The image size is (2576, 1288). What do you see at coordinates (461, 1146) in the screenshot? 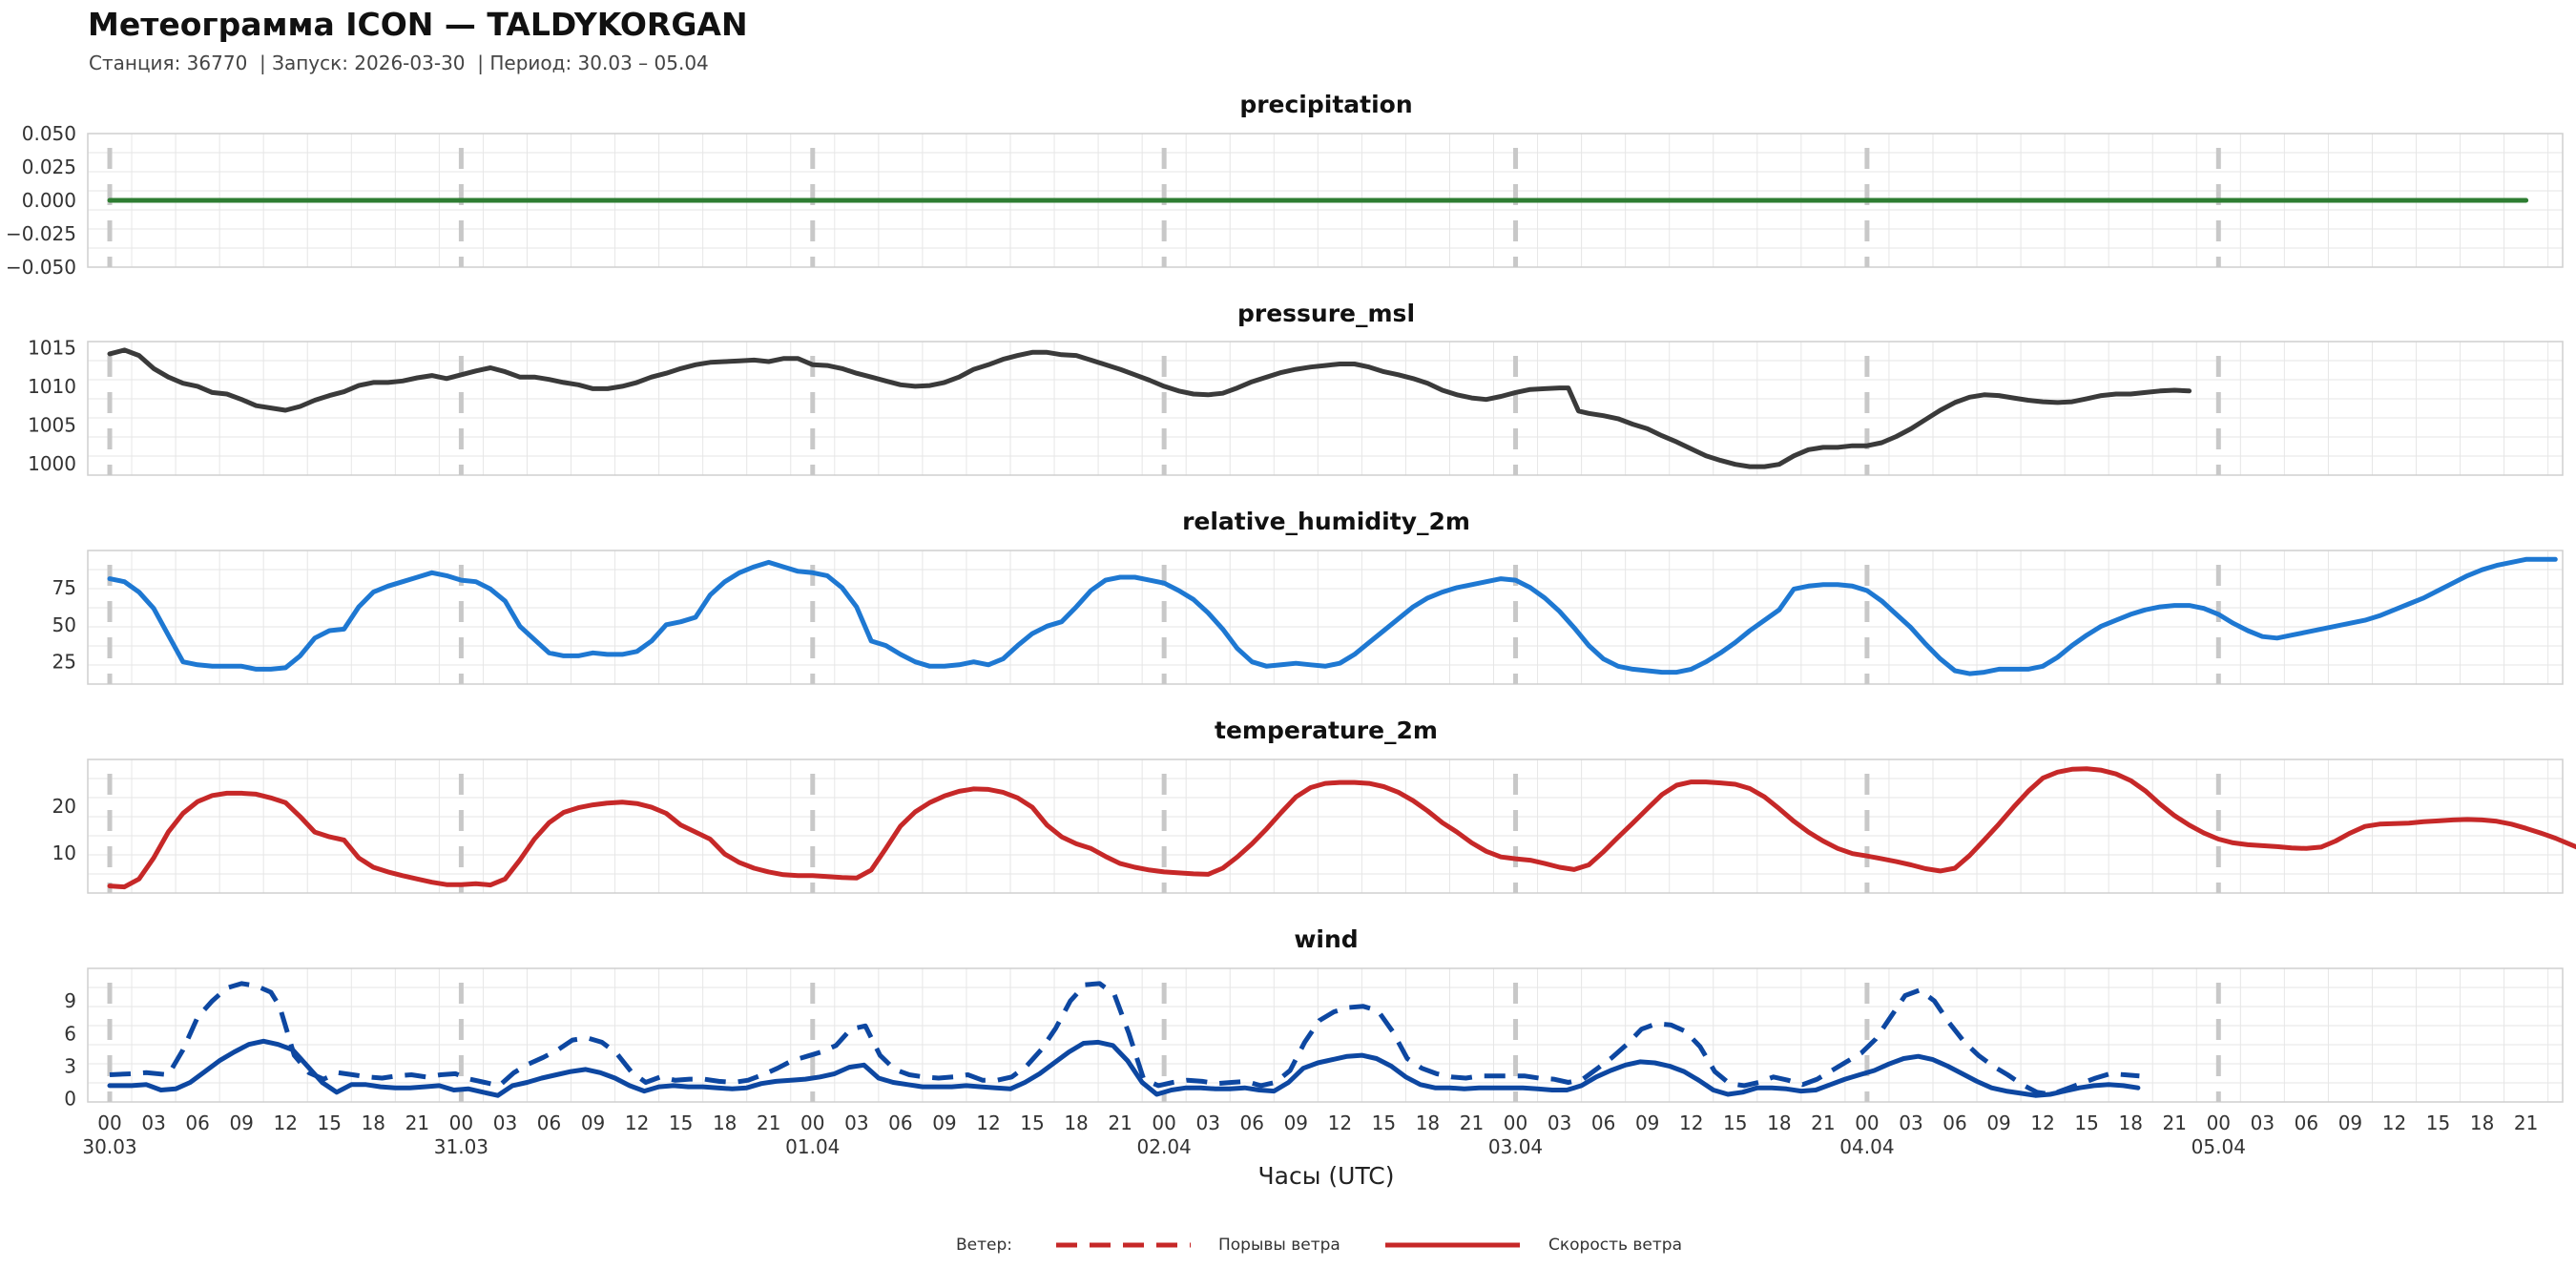
I see `x-date-label: 31.03` at bounding box center [461, 1146].